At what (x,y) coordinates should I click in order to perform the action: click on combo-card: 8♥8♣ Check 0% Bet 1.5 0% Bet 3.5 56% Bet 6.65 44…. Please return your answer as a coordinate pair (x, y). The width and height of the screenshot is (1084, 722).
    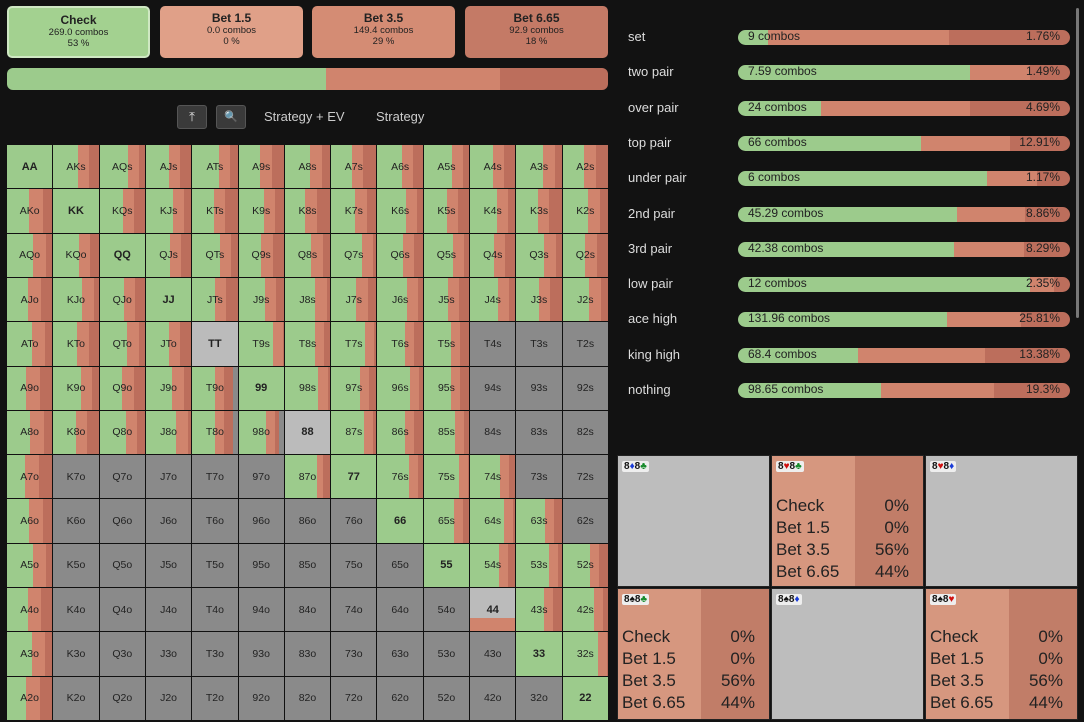
    Looking at the image, I should click on (847, 521).